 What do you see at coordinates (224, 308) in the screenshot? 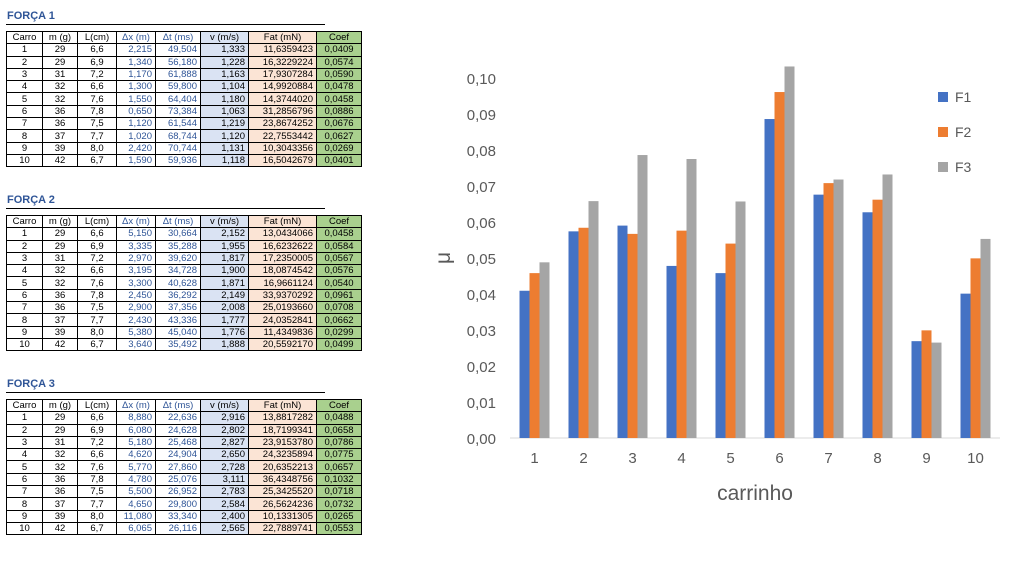
I see `cell-velocity: 2,008` at bounding box center [224, 308].